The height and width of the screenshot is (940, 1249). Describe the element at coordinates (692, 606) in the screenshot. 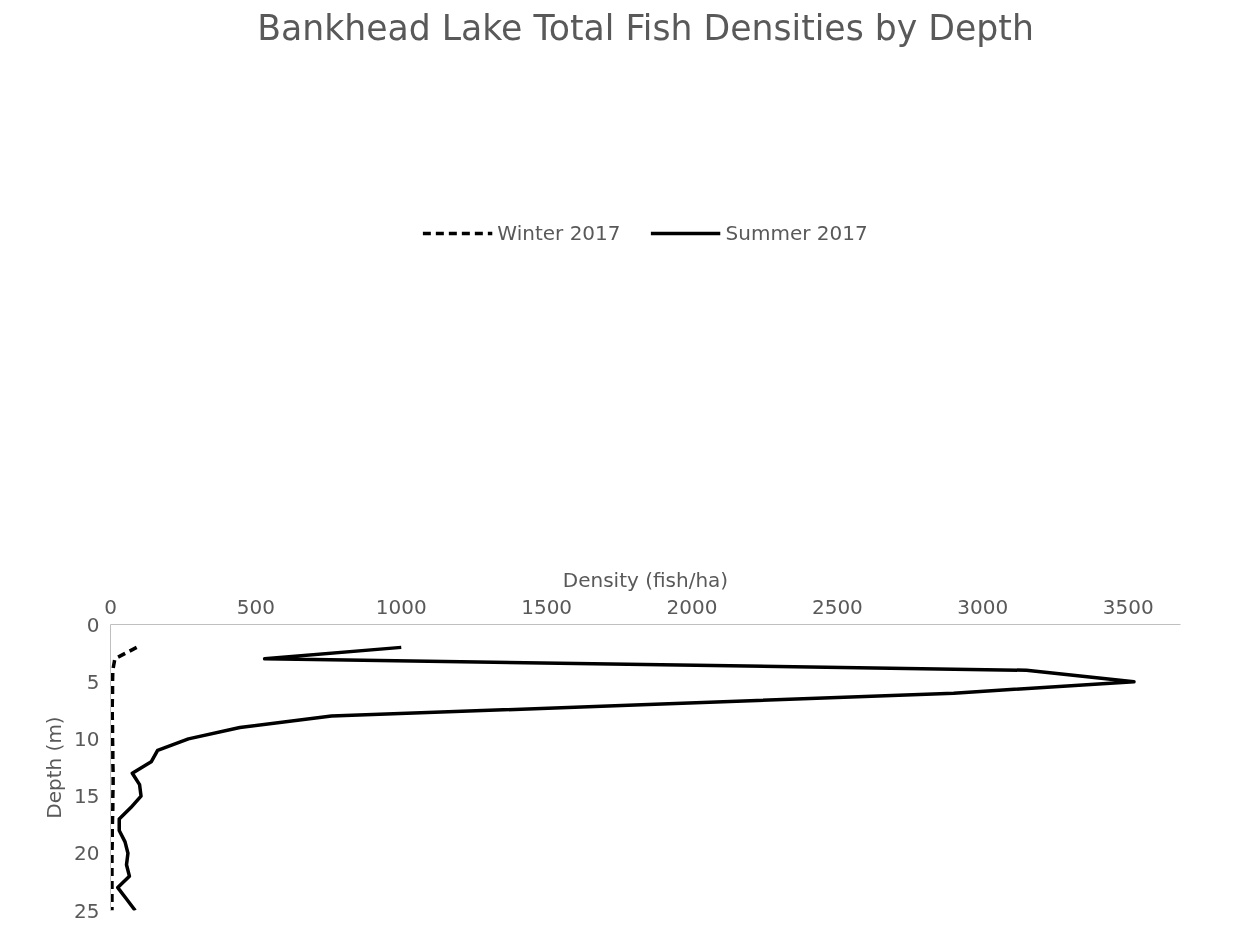

I see `x-tick-label: 2000` at that location.